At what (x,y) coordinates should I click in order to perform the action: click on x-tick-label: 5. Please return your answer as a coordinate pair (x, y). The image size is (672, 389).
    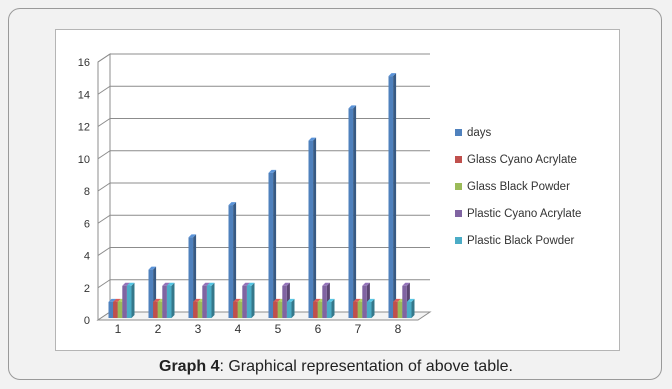
    Looking at the image, I should click on (278, 329).